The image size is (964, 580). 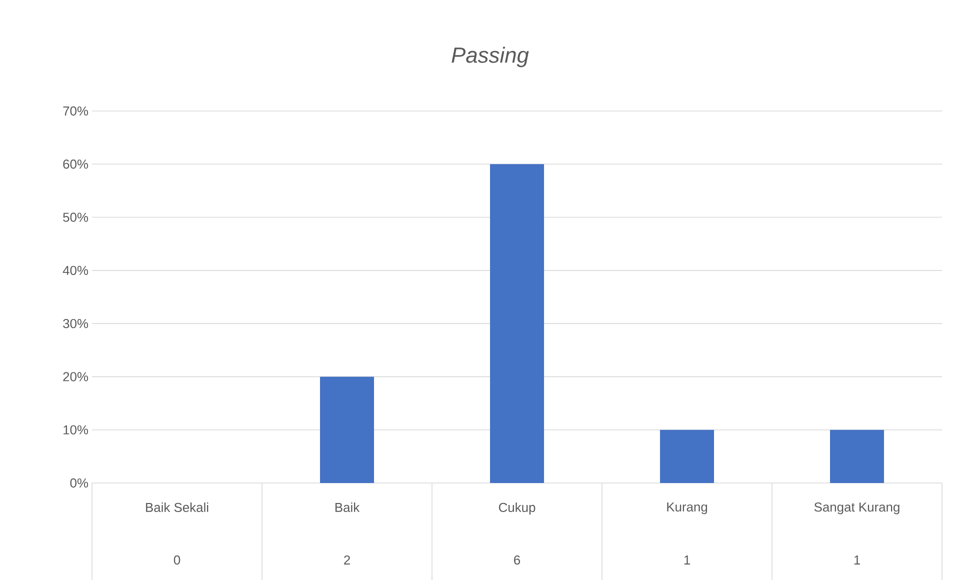 What do you see at coordinates (75, 111) in the screenshot?
I see `y-tick-label: 70%` at bounding box center [75, 111].